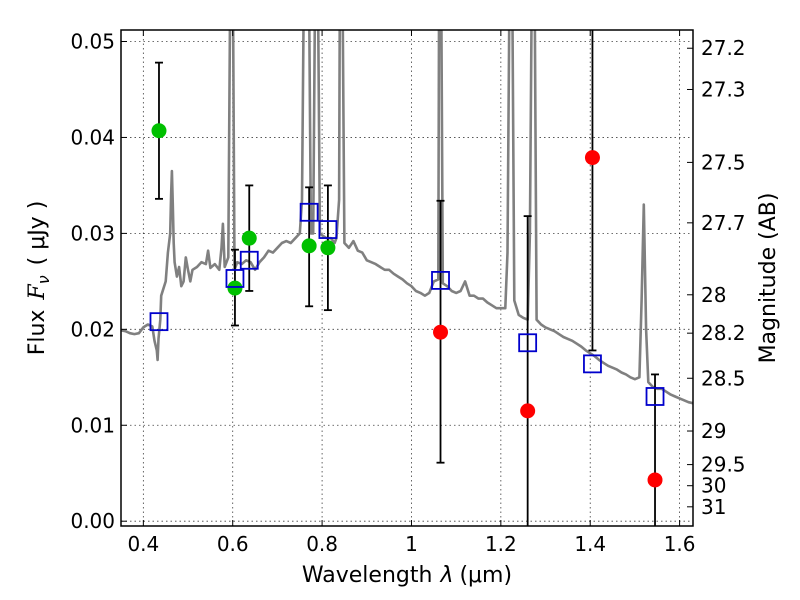 The height and width of the screenshot is (600, 800). I want to click on x-tick-label: 1, so click(411, 544).